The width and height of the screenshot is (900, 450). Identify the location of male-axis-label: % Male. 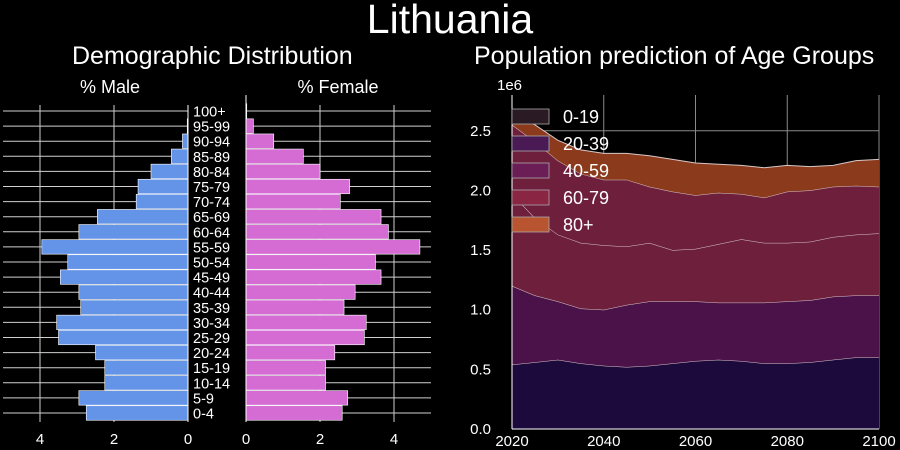
(110, 87).